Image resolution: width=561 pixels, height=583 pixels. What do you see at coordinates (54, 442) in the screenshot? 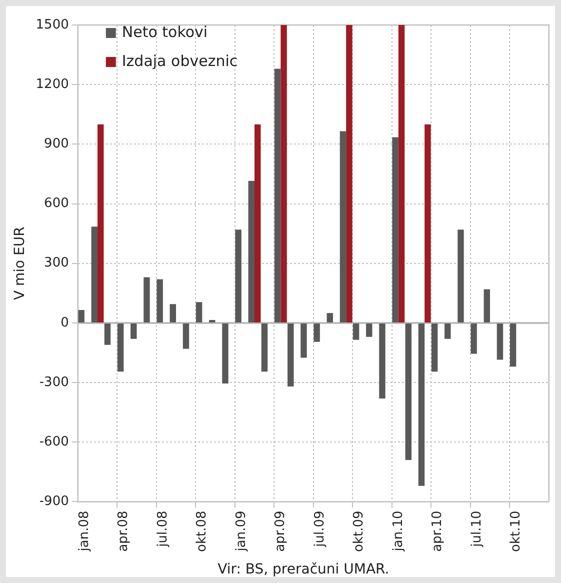
I see `y-tick-label: -600` at bounding box center [54, 442].